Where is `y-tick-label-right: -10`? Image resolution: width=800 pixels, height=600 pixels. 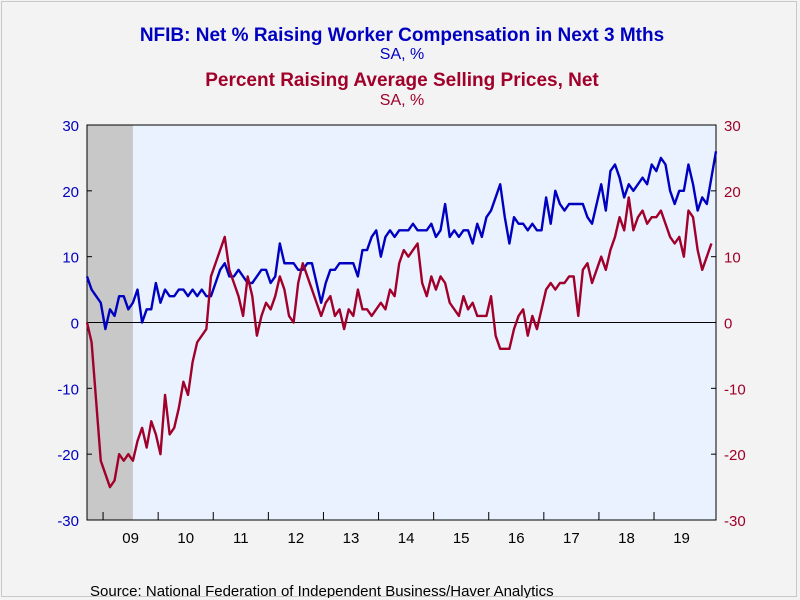
y-tick-label-right: -10 is located at coordinates (735, 389).